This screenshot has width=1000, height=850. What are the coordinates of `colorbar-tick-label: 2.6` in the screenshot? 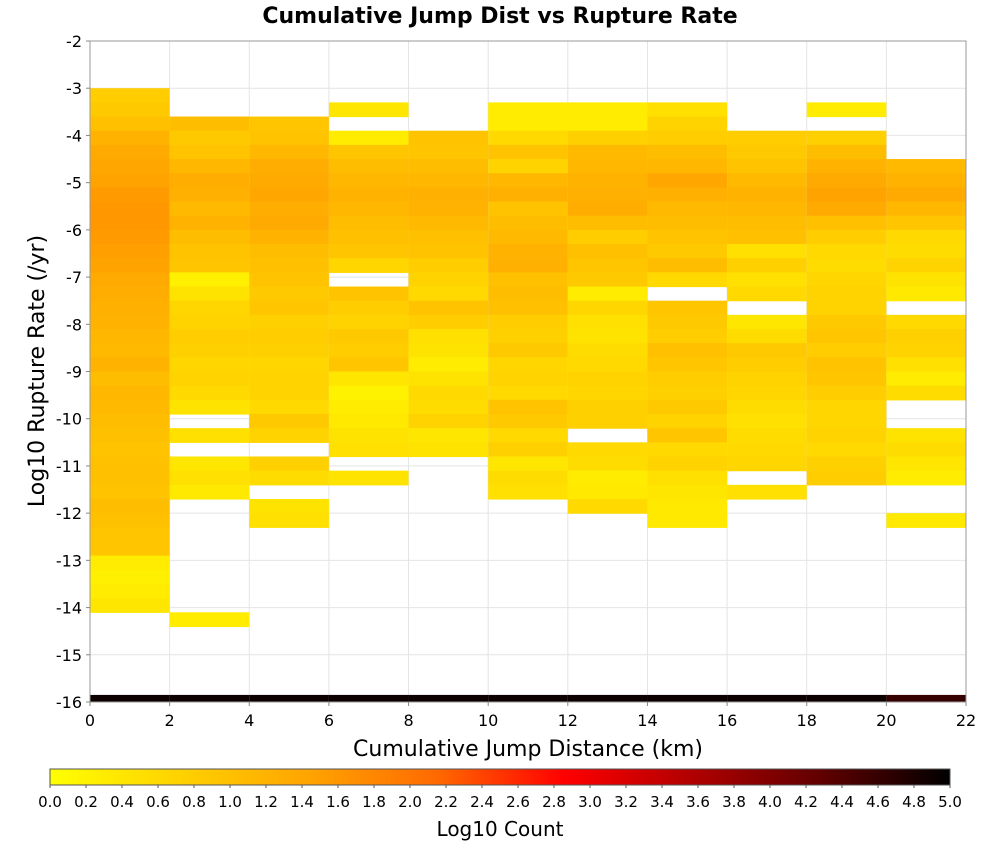 It's located at (518, 802).